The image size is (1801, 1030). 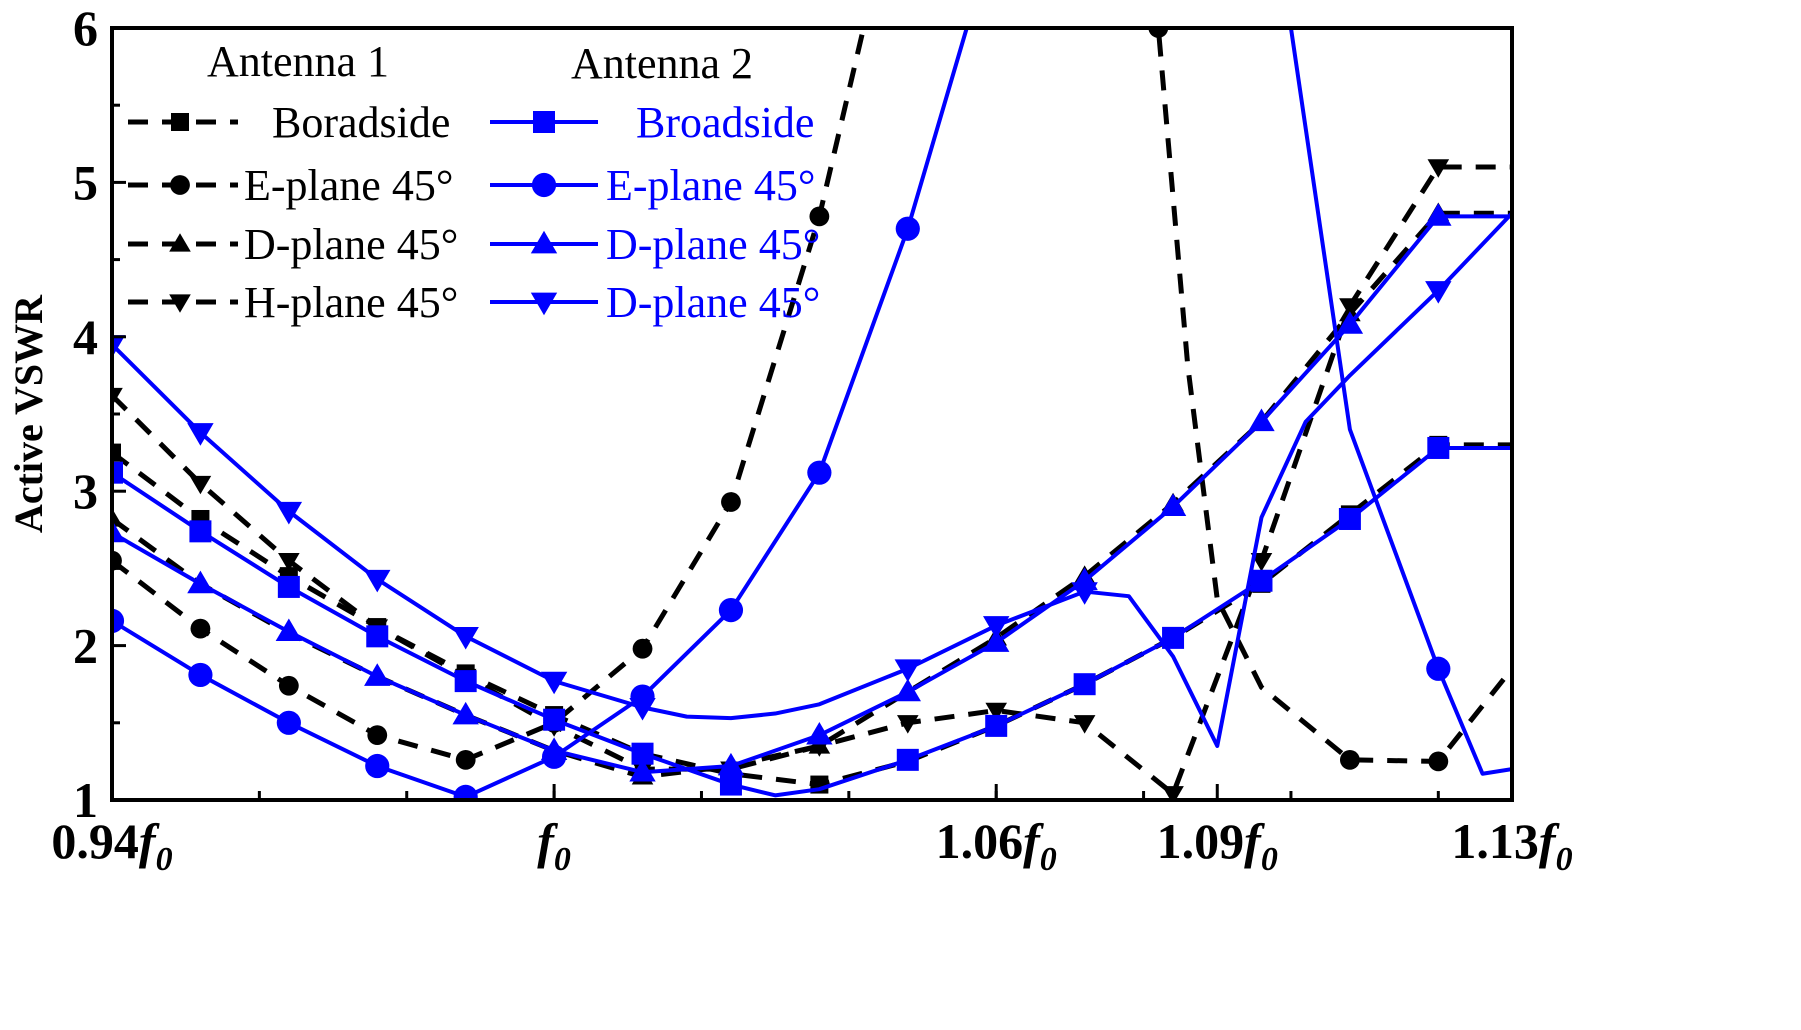 I want to click on y-tick-label: 3, so click(x=85, y=491).